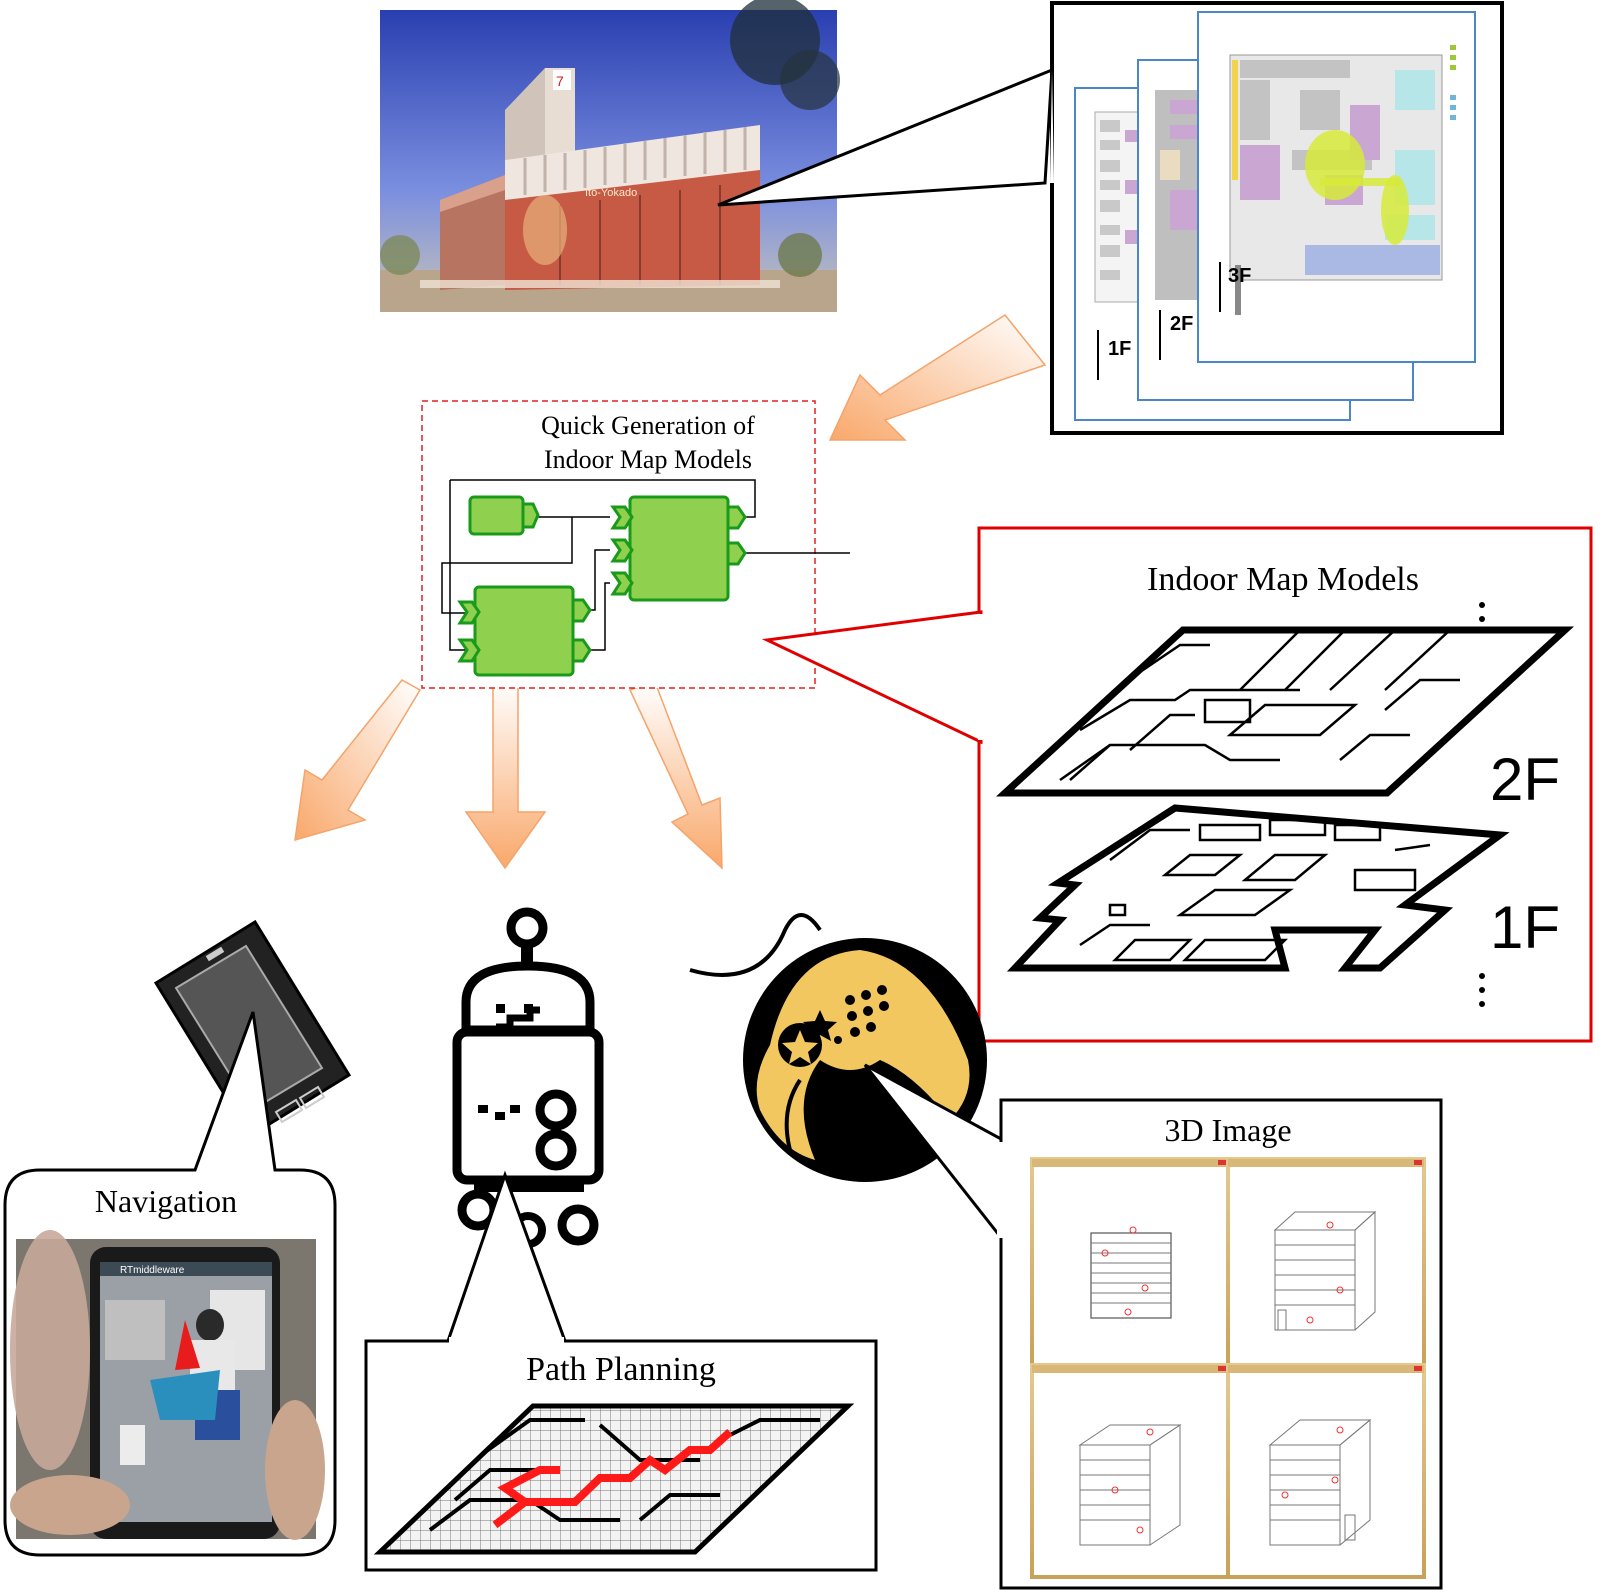 This screenshot has width=1609, height=1593. Describe the element at coordinates (358, 760) in the screenshot. I see `arrow-to-navigation` at that location.